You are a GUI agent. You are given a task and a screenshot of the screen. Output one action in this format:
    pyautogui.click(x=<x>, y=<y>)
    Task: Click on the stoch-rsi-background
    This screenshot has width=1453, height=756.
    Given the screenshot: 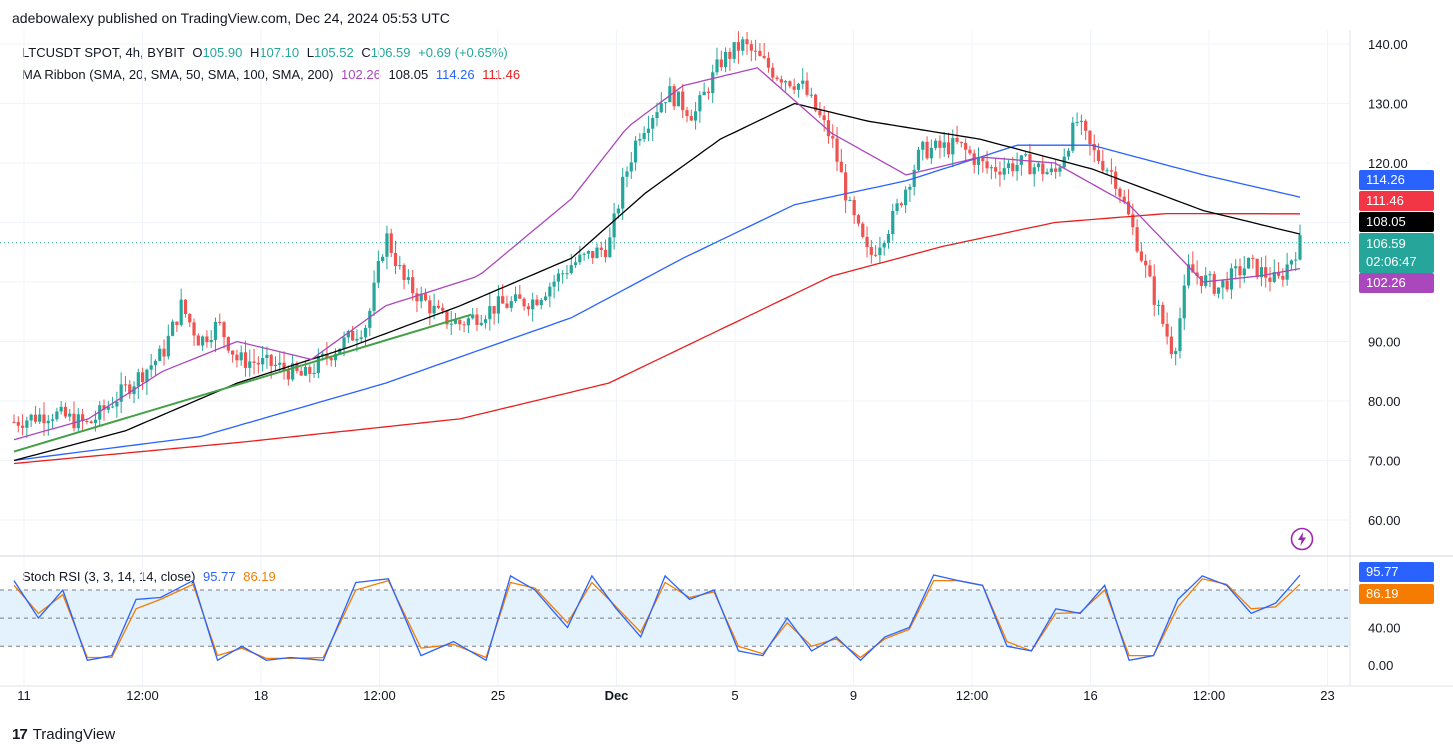 What is the action you would take?
    pyautogui.click(x=675, y=618)
    